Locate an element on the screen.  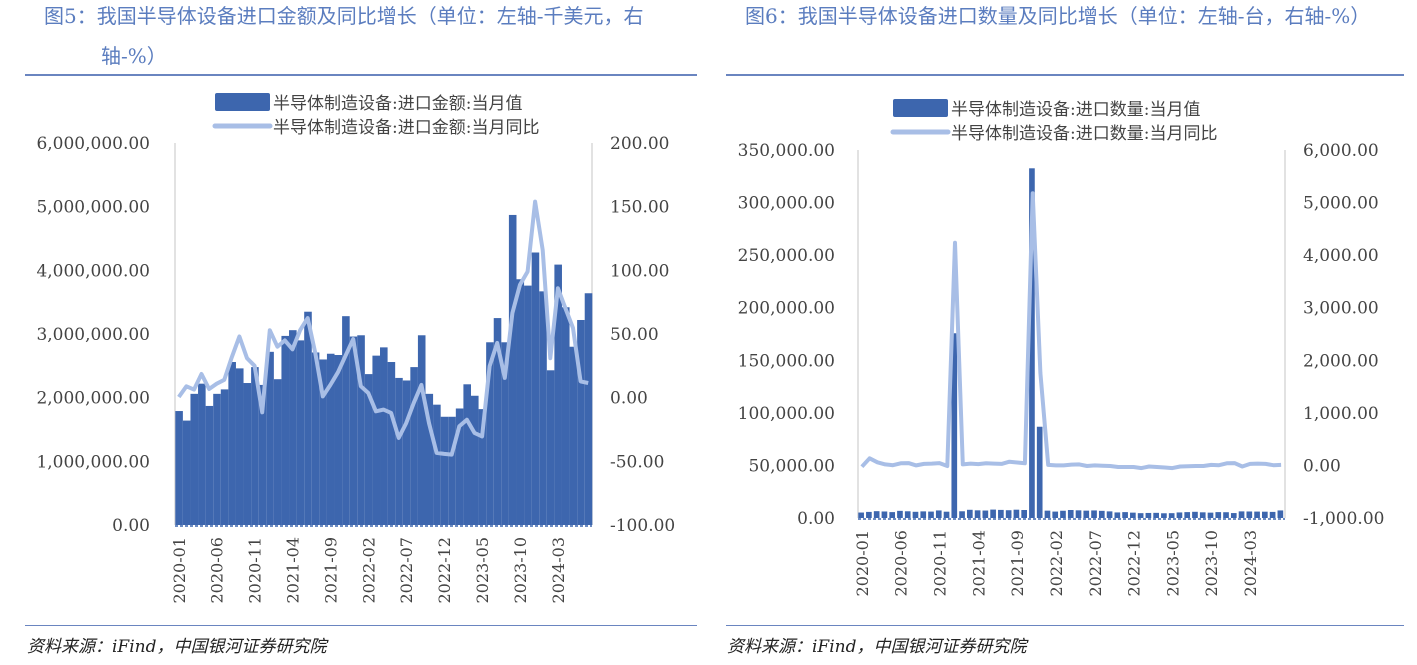
legend-label-line: 半导体制造设备:进口金额:当月同比 is located at coordinates (406, 128).